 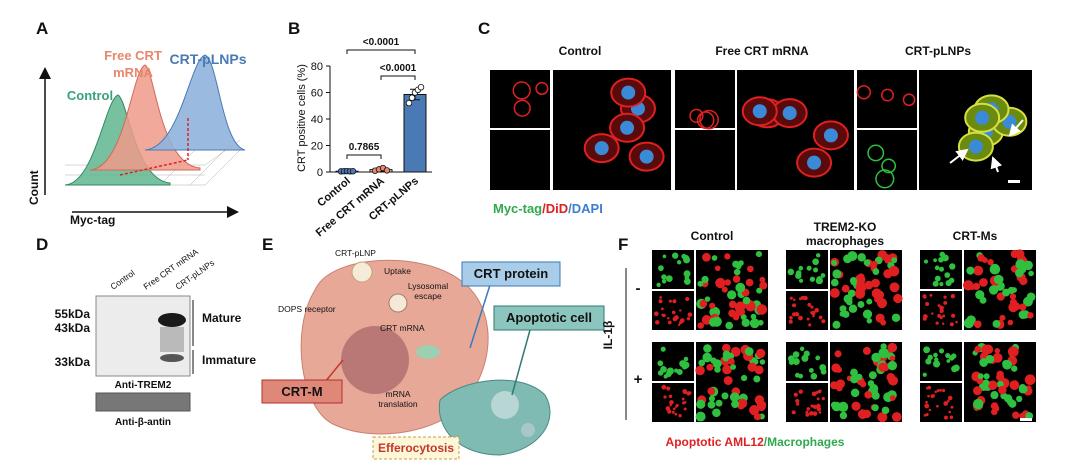 I want to click on callout-box, so click(x=416, y=448).